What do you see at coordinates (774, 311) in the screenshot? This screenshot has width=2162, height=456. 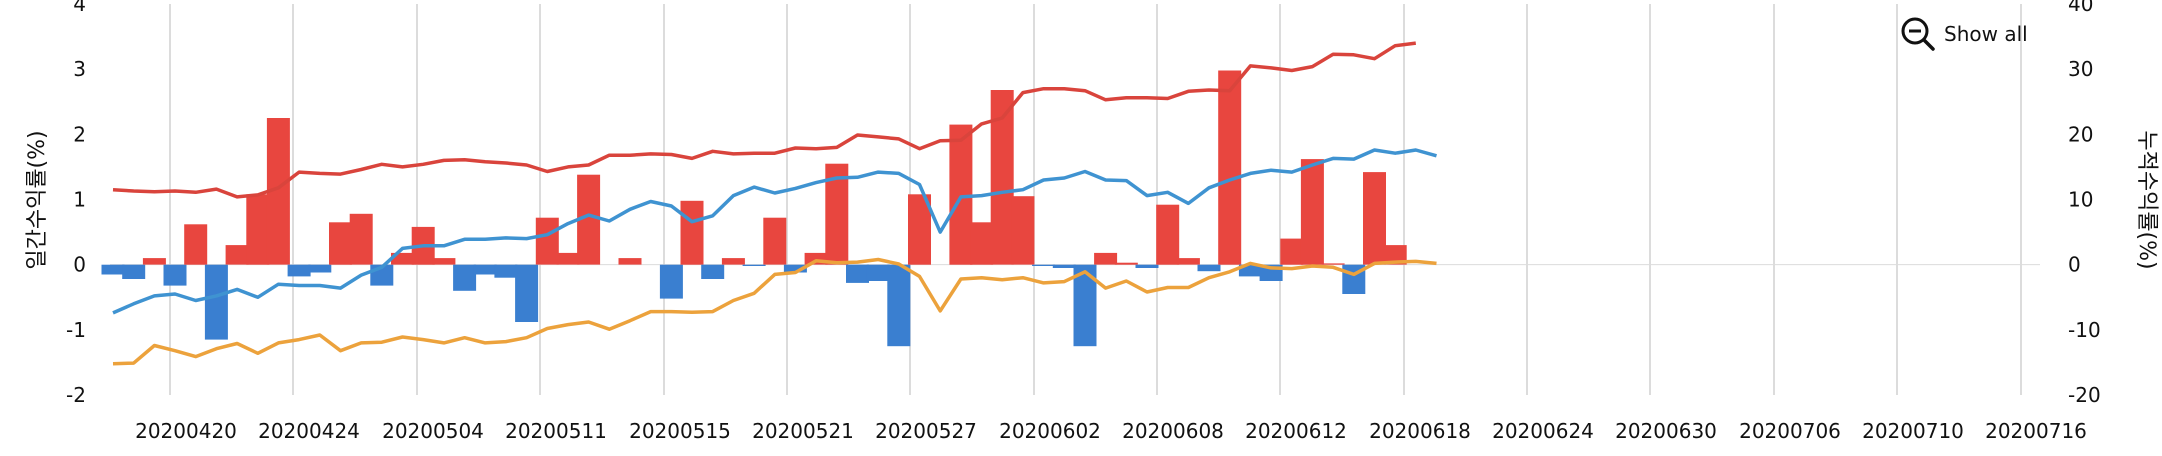 I see `line-series-orange` at bounding box center [774, 311].